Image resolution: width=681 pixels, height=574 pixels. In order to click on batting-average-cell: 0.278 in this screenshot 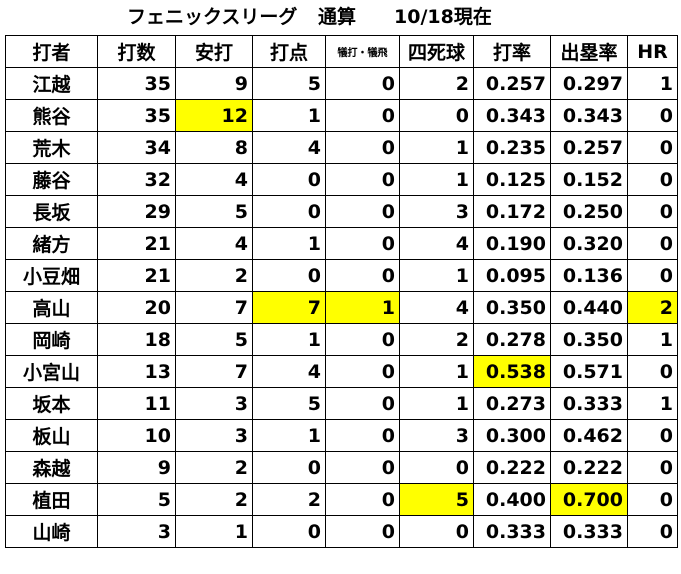, I will do `click(512, 339)`.